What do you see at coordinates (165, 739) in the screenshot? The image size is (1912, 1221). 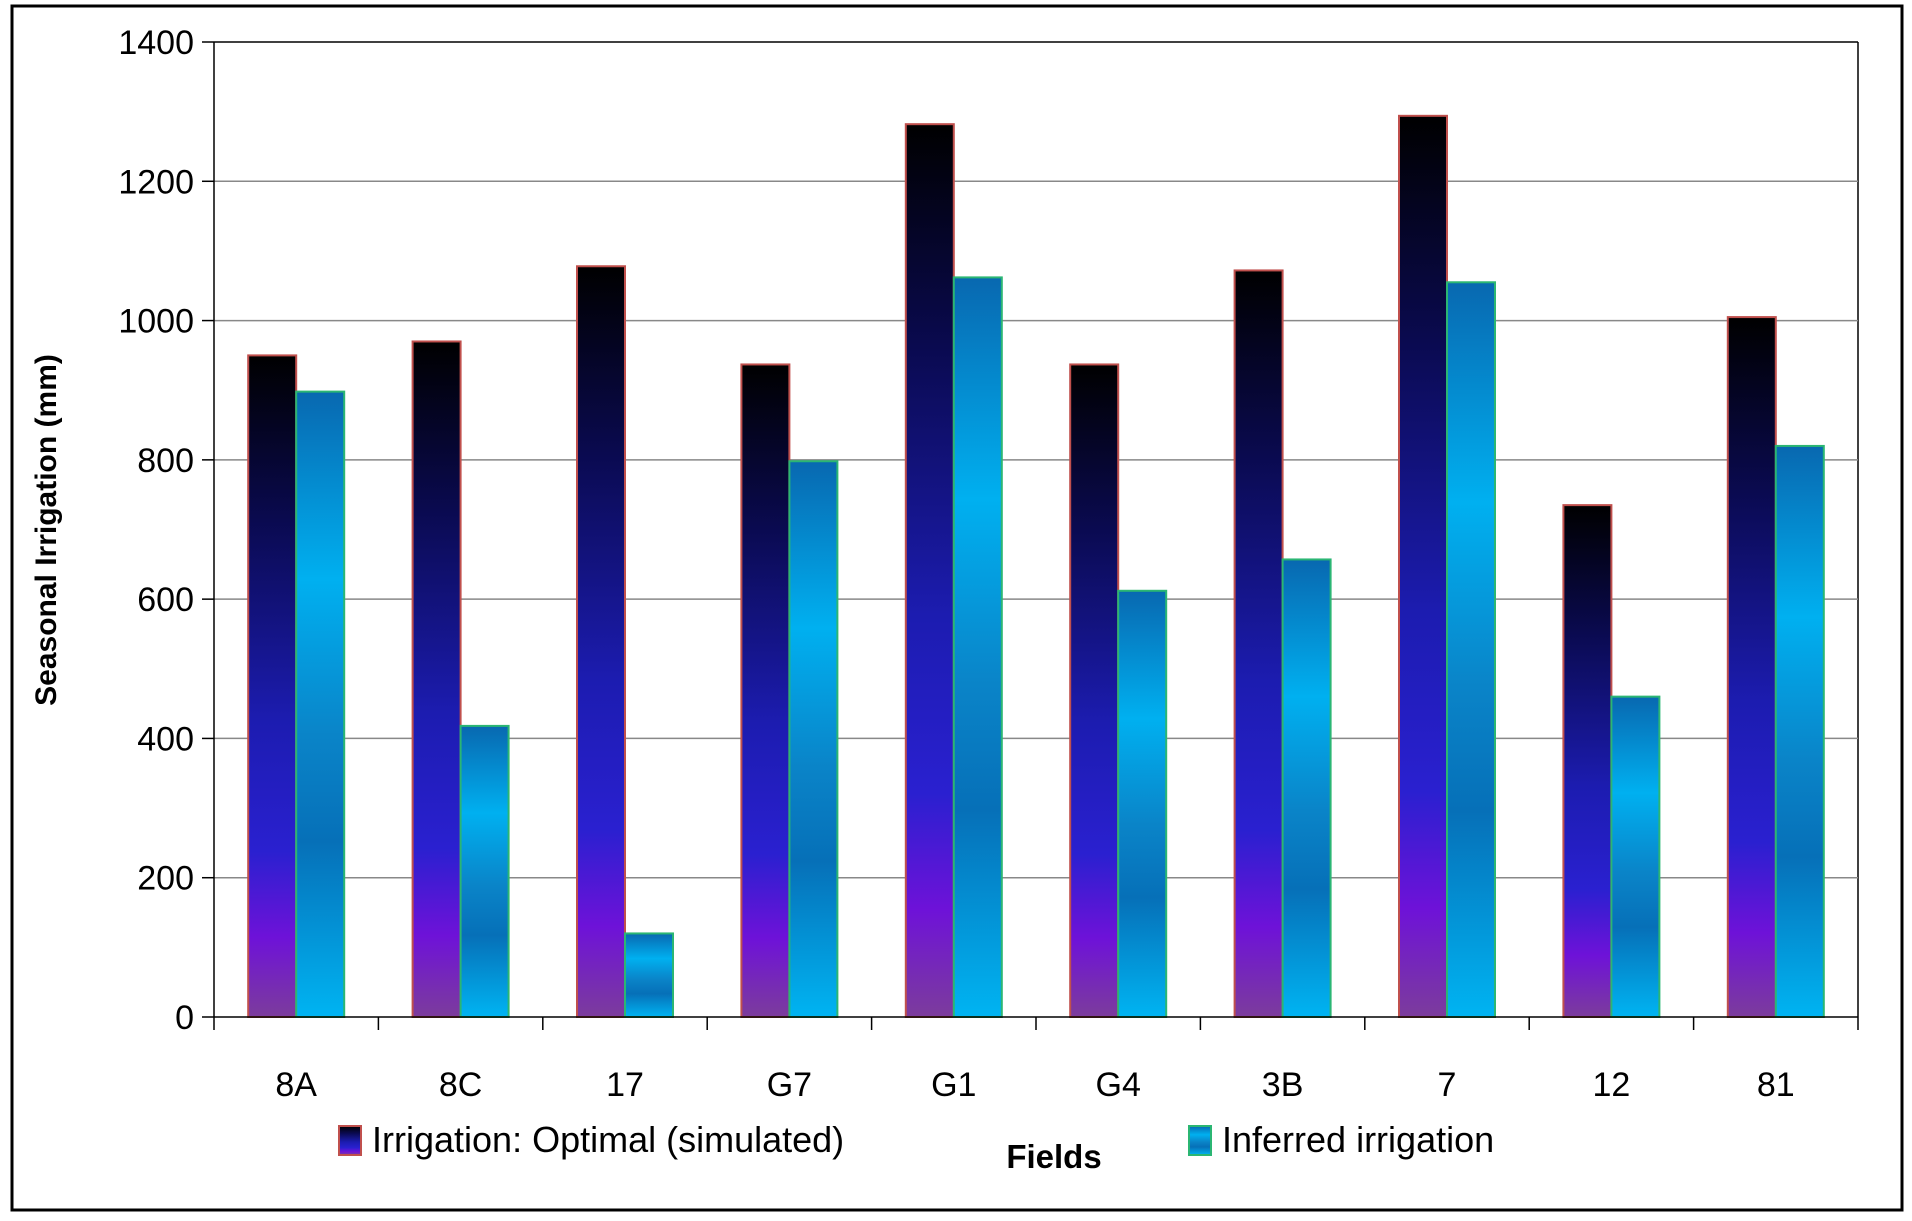 I see `y-tick-label: 400` at bounding box center [165, 739].